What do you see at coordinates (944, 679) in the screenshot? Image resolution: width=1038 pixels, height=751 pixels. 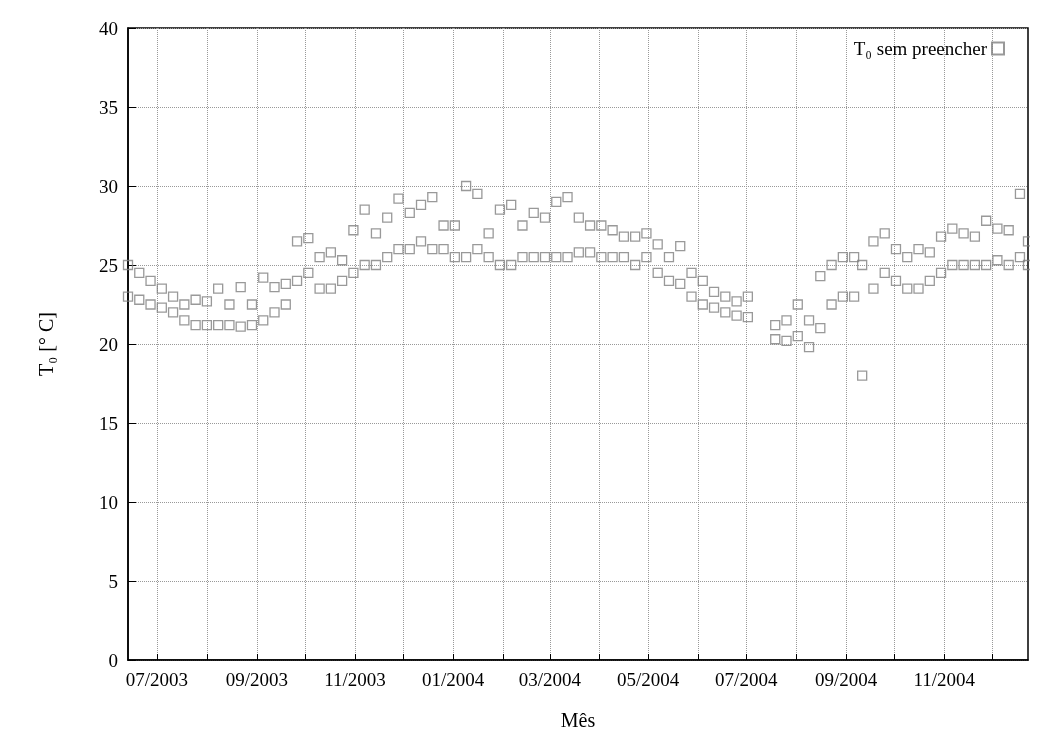 I see `x-tick-label: 11/2004` at bounding box center [944, 679].